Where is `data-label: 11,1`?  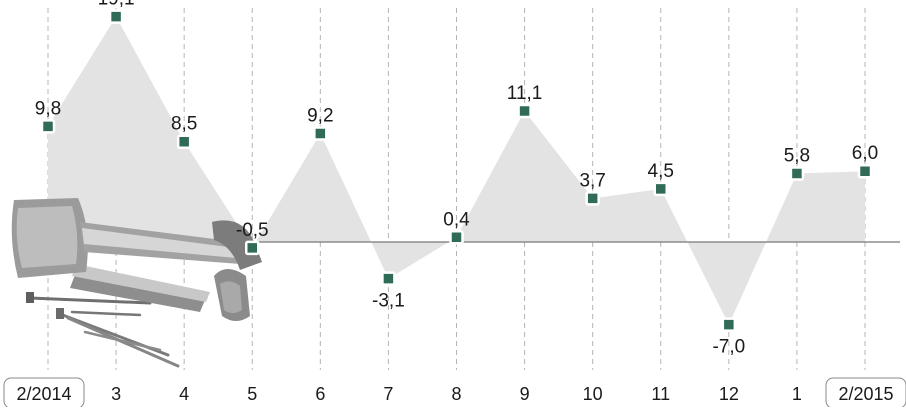 data-label: 11,1 is located at coordinates (525, 93).